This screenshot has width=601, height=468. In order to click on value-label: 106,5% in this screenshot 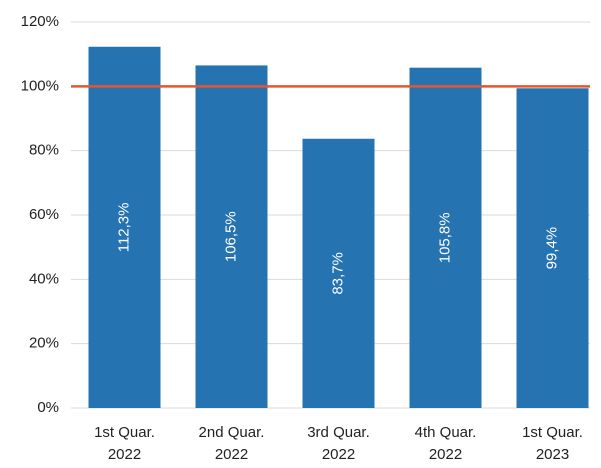, I will do `click(230, 236)`.